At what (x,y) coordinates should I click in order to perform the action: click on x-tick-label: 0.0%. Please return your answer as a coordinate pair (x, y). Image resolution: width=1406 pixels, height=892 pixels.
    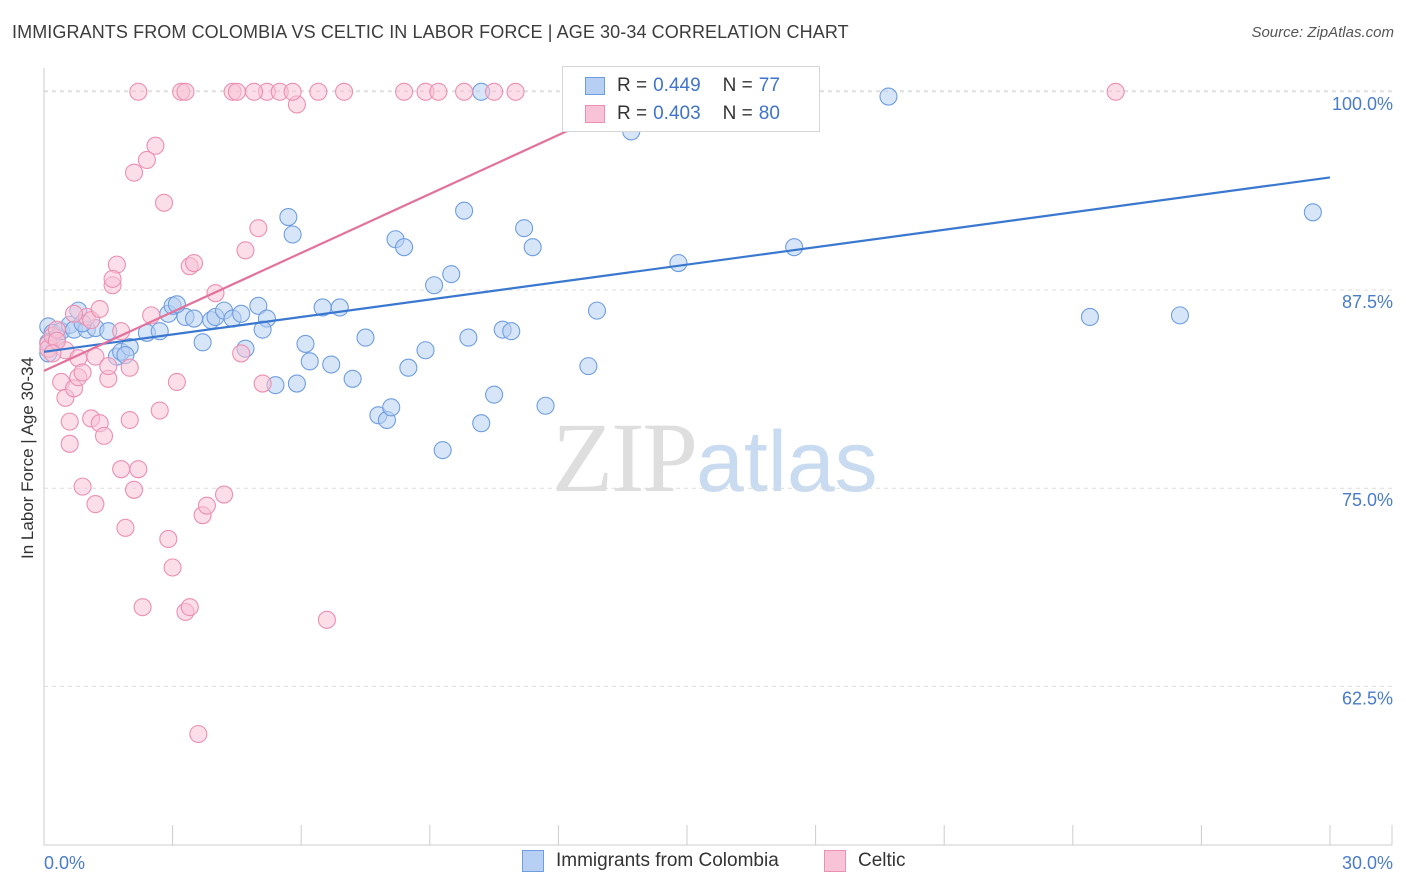
    Looking at the image, I should click on (64, 863).